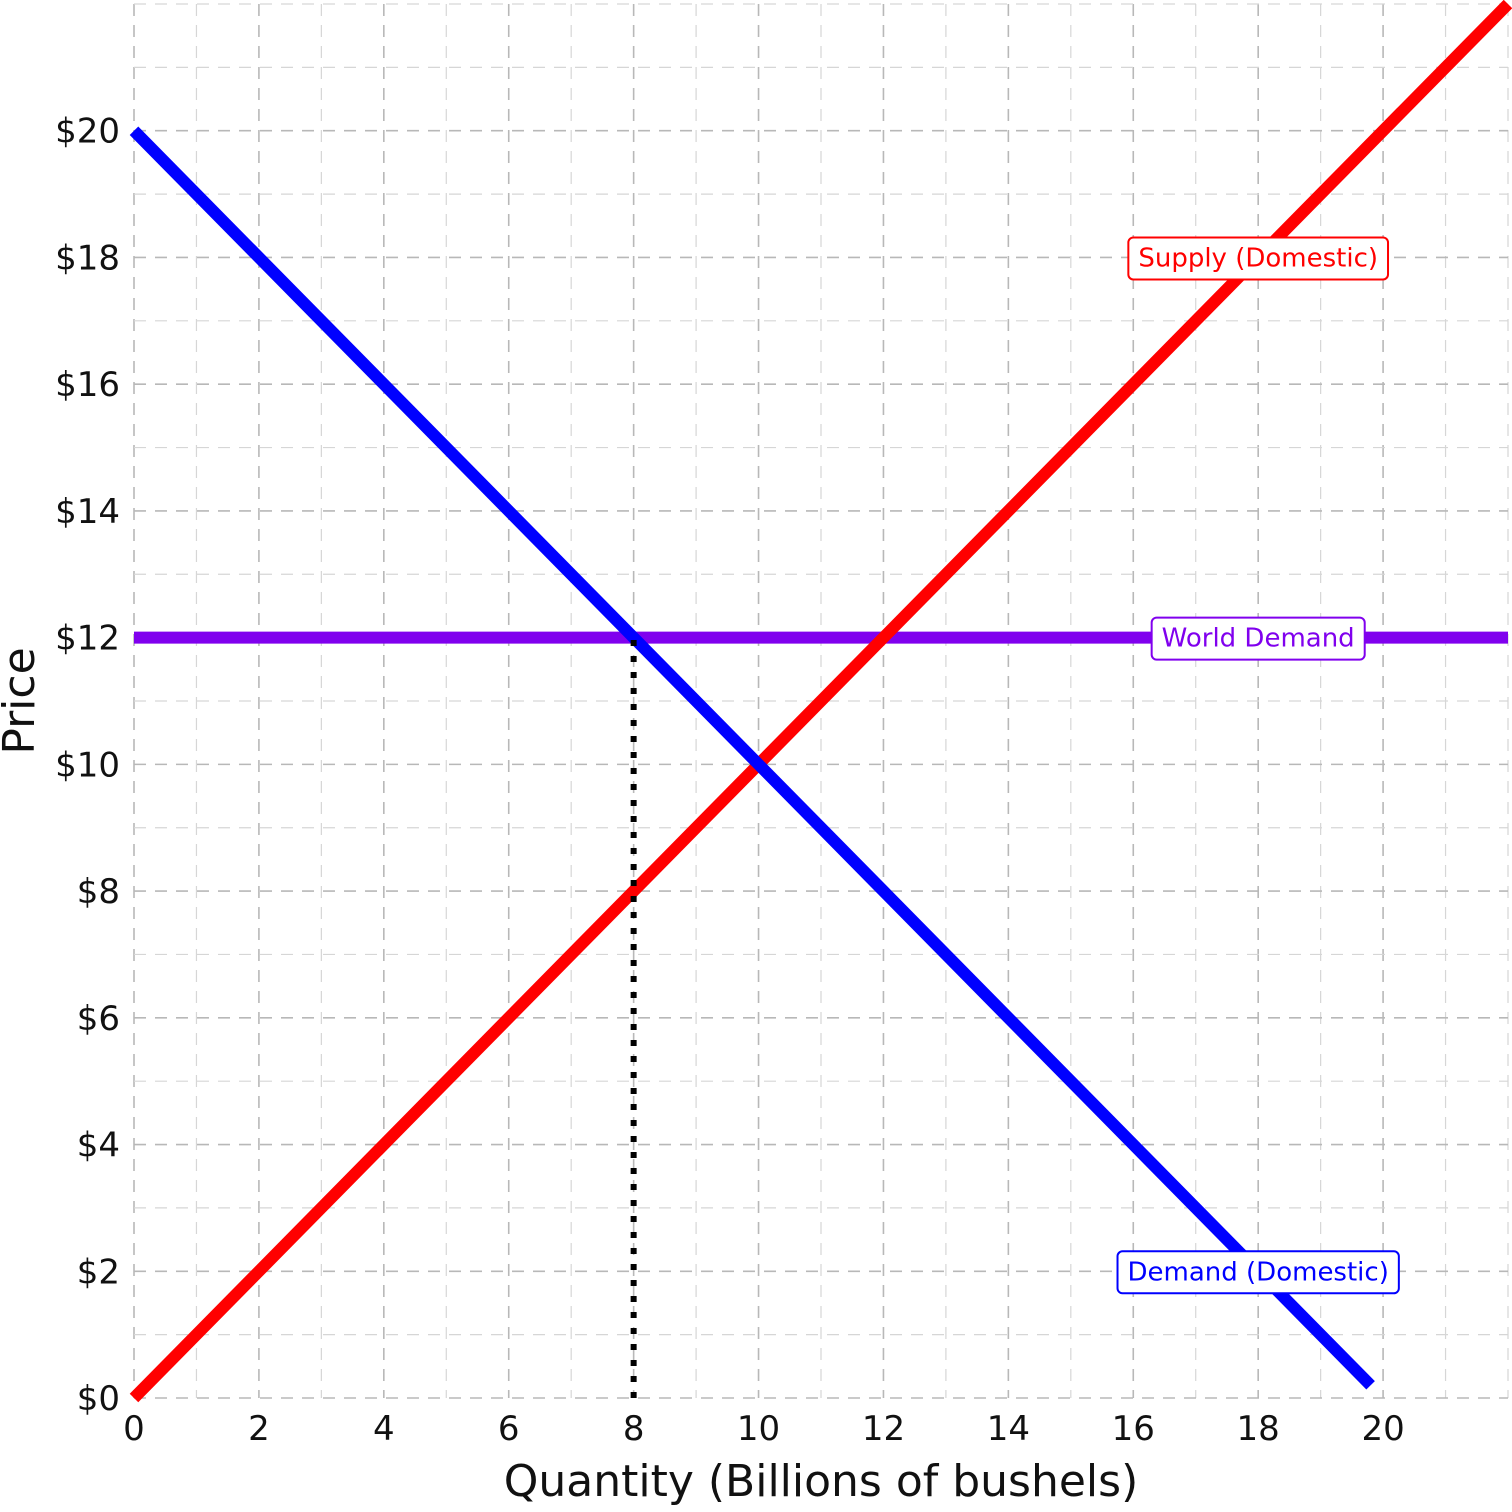 The image size is (1512, 1512). I want to click on world-demand-annotation-box, so click(1258, 638).